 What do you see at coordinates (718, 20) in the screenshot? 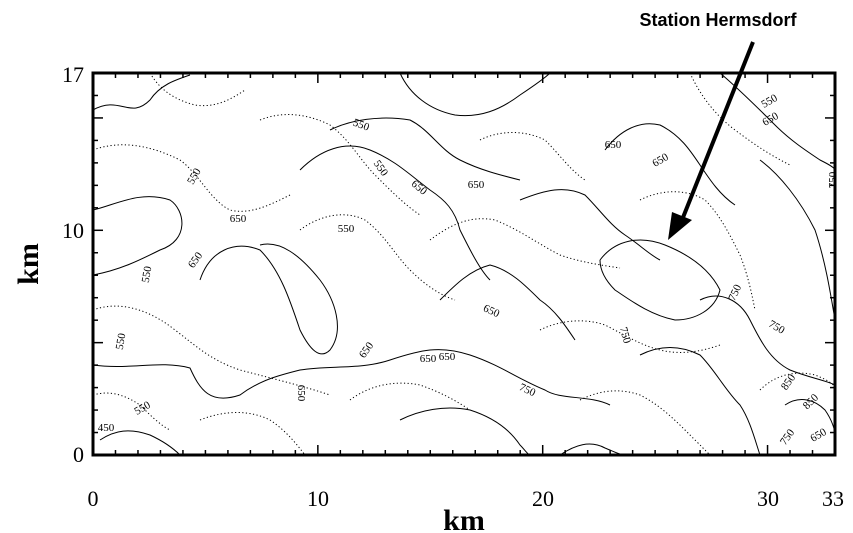
I see `station-annotation-label: Station Hermsdorf` at bounding box center [718, 20].